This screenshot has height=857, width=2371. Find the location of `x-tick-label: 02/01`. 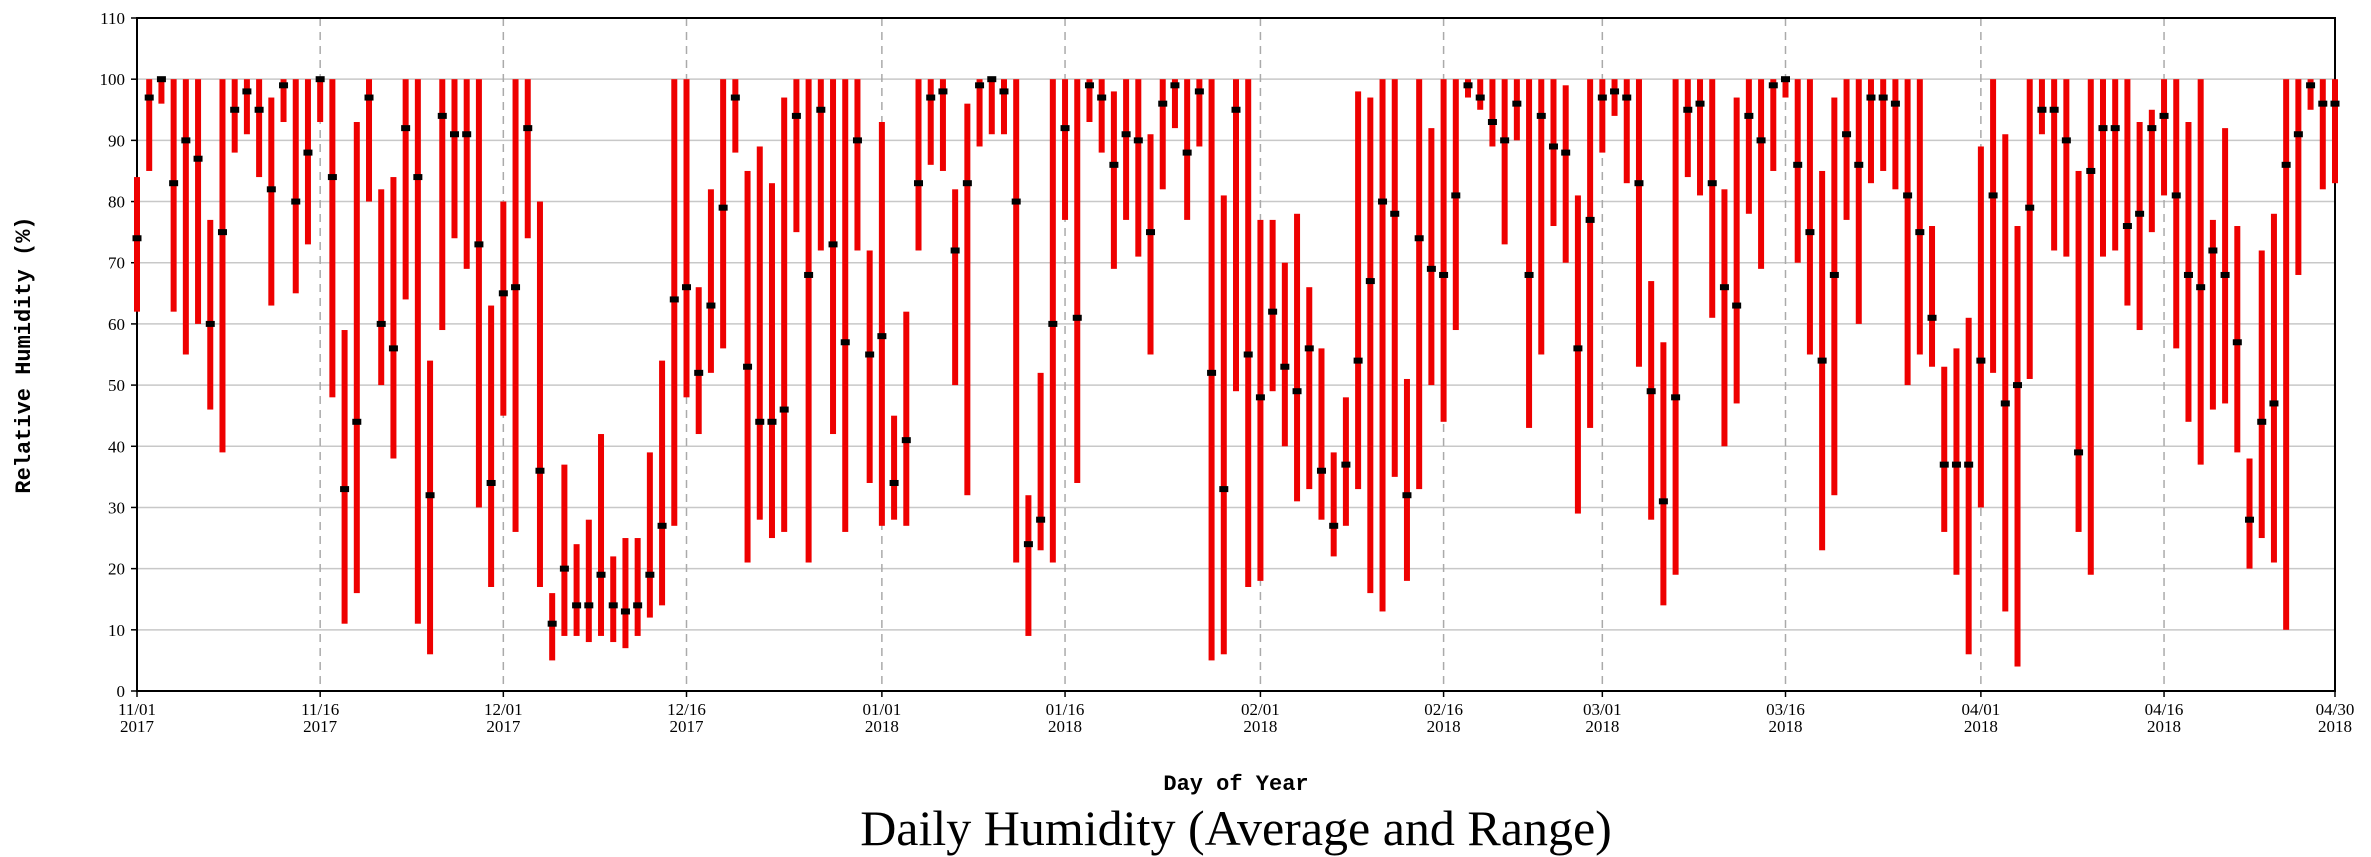

x-tick-label: 02/01 is located at coordinates (1260, 709).